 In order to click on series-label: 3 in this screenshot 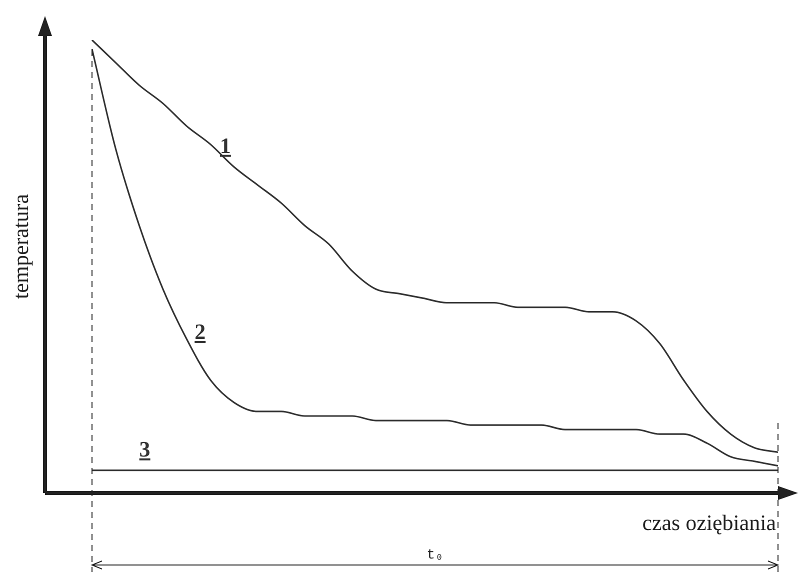, I will do `click(144, 449)`.